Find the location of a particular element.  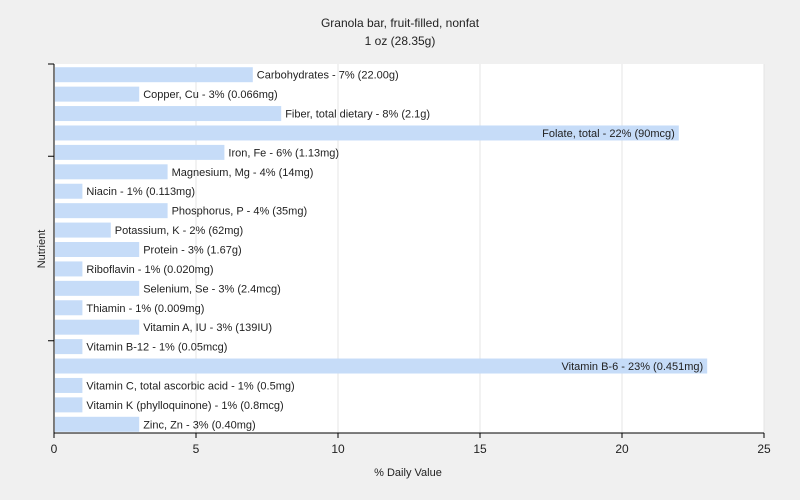

x-tick-label: 25 is located at coordinates (764, 449).